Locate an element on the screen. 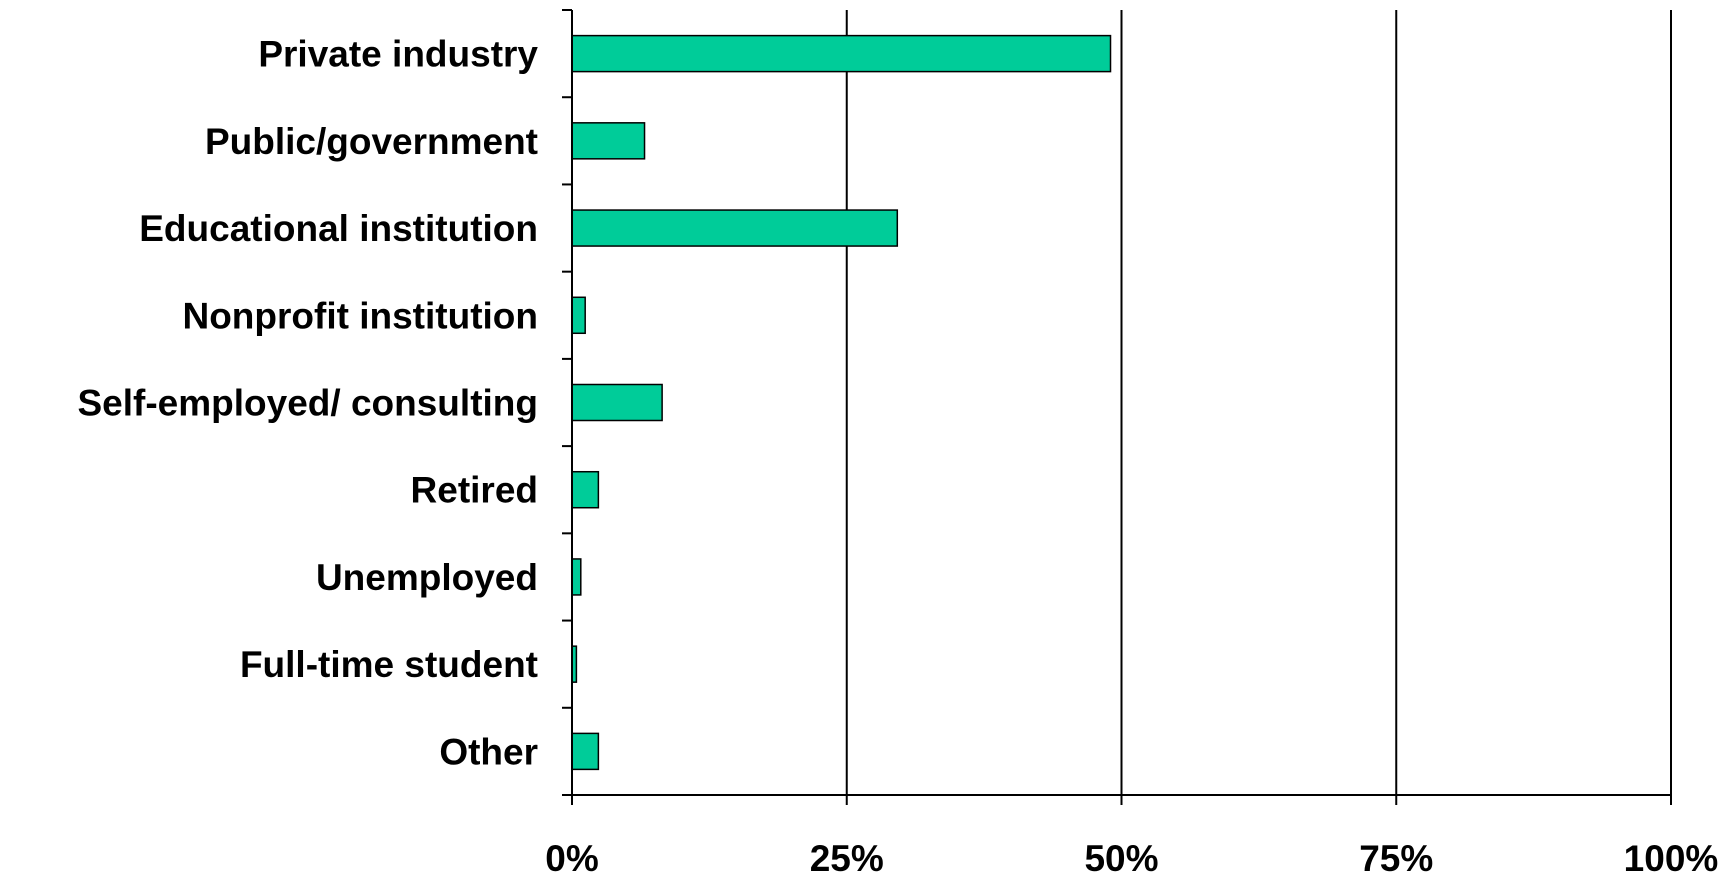 The height and width of the screenshot is (879, 1729). x-tick-label: 50% is located at coordinates (1121, 858).